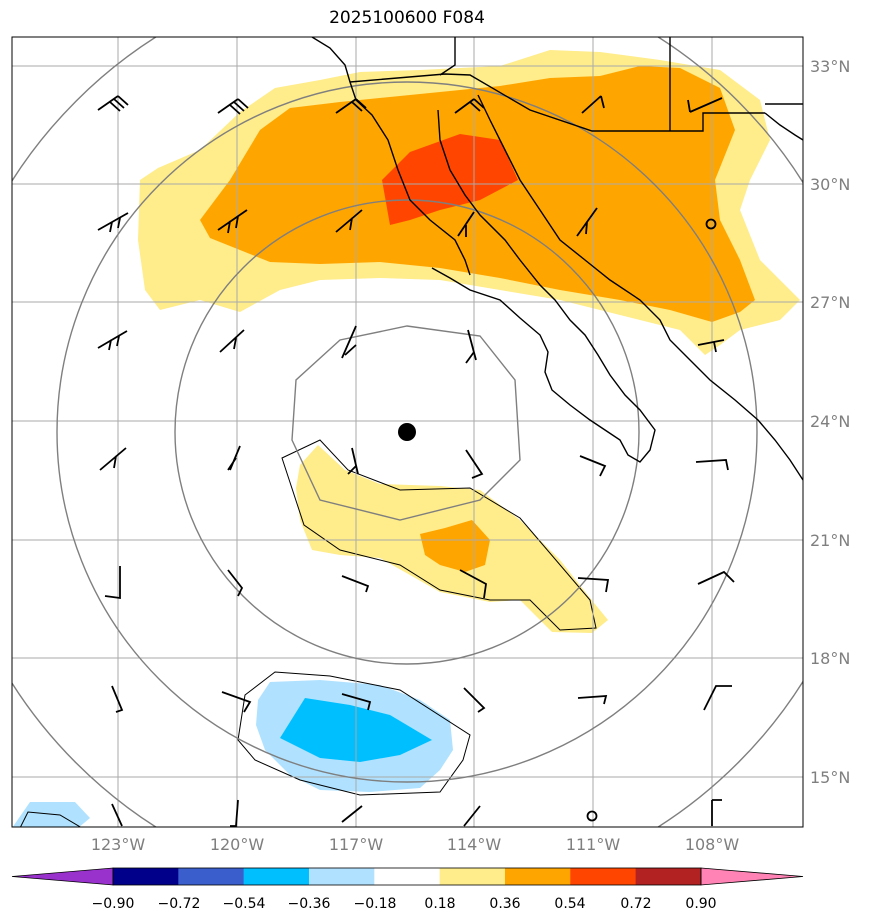  I want to click on colorbar-tick-label: −0.36, so click(309, 904).